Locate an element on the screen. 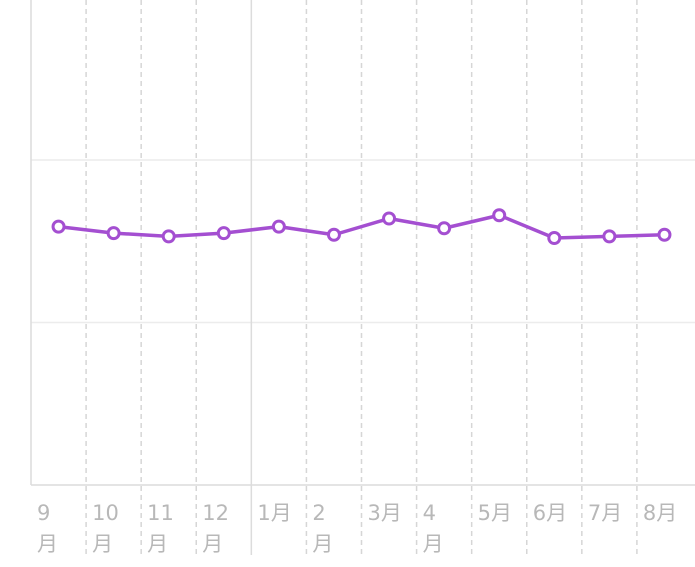 Image resolution: width=695 pixels, height=567 pixels. x-tick-label: 8月 is located at coordinates (660, 513).